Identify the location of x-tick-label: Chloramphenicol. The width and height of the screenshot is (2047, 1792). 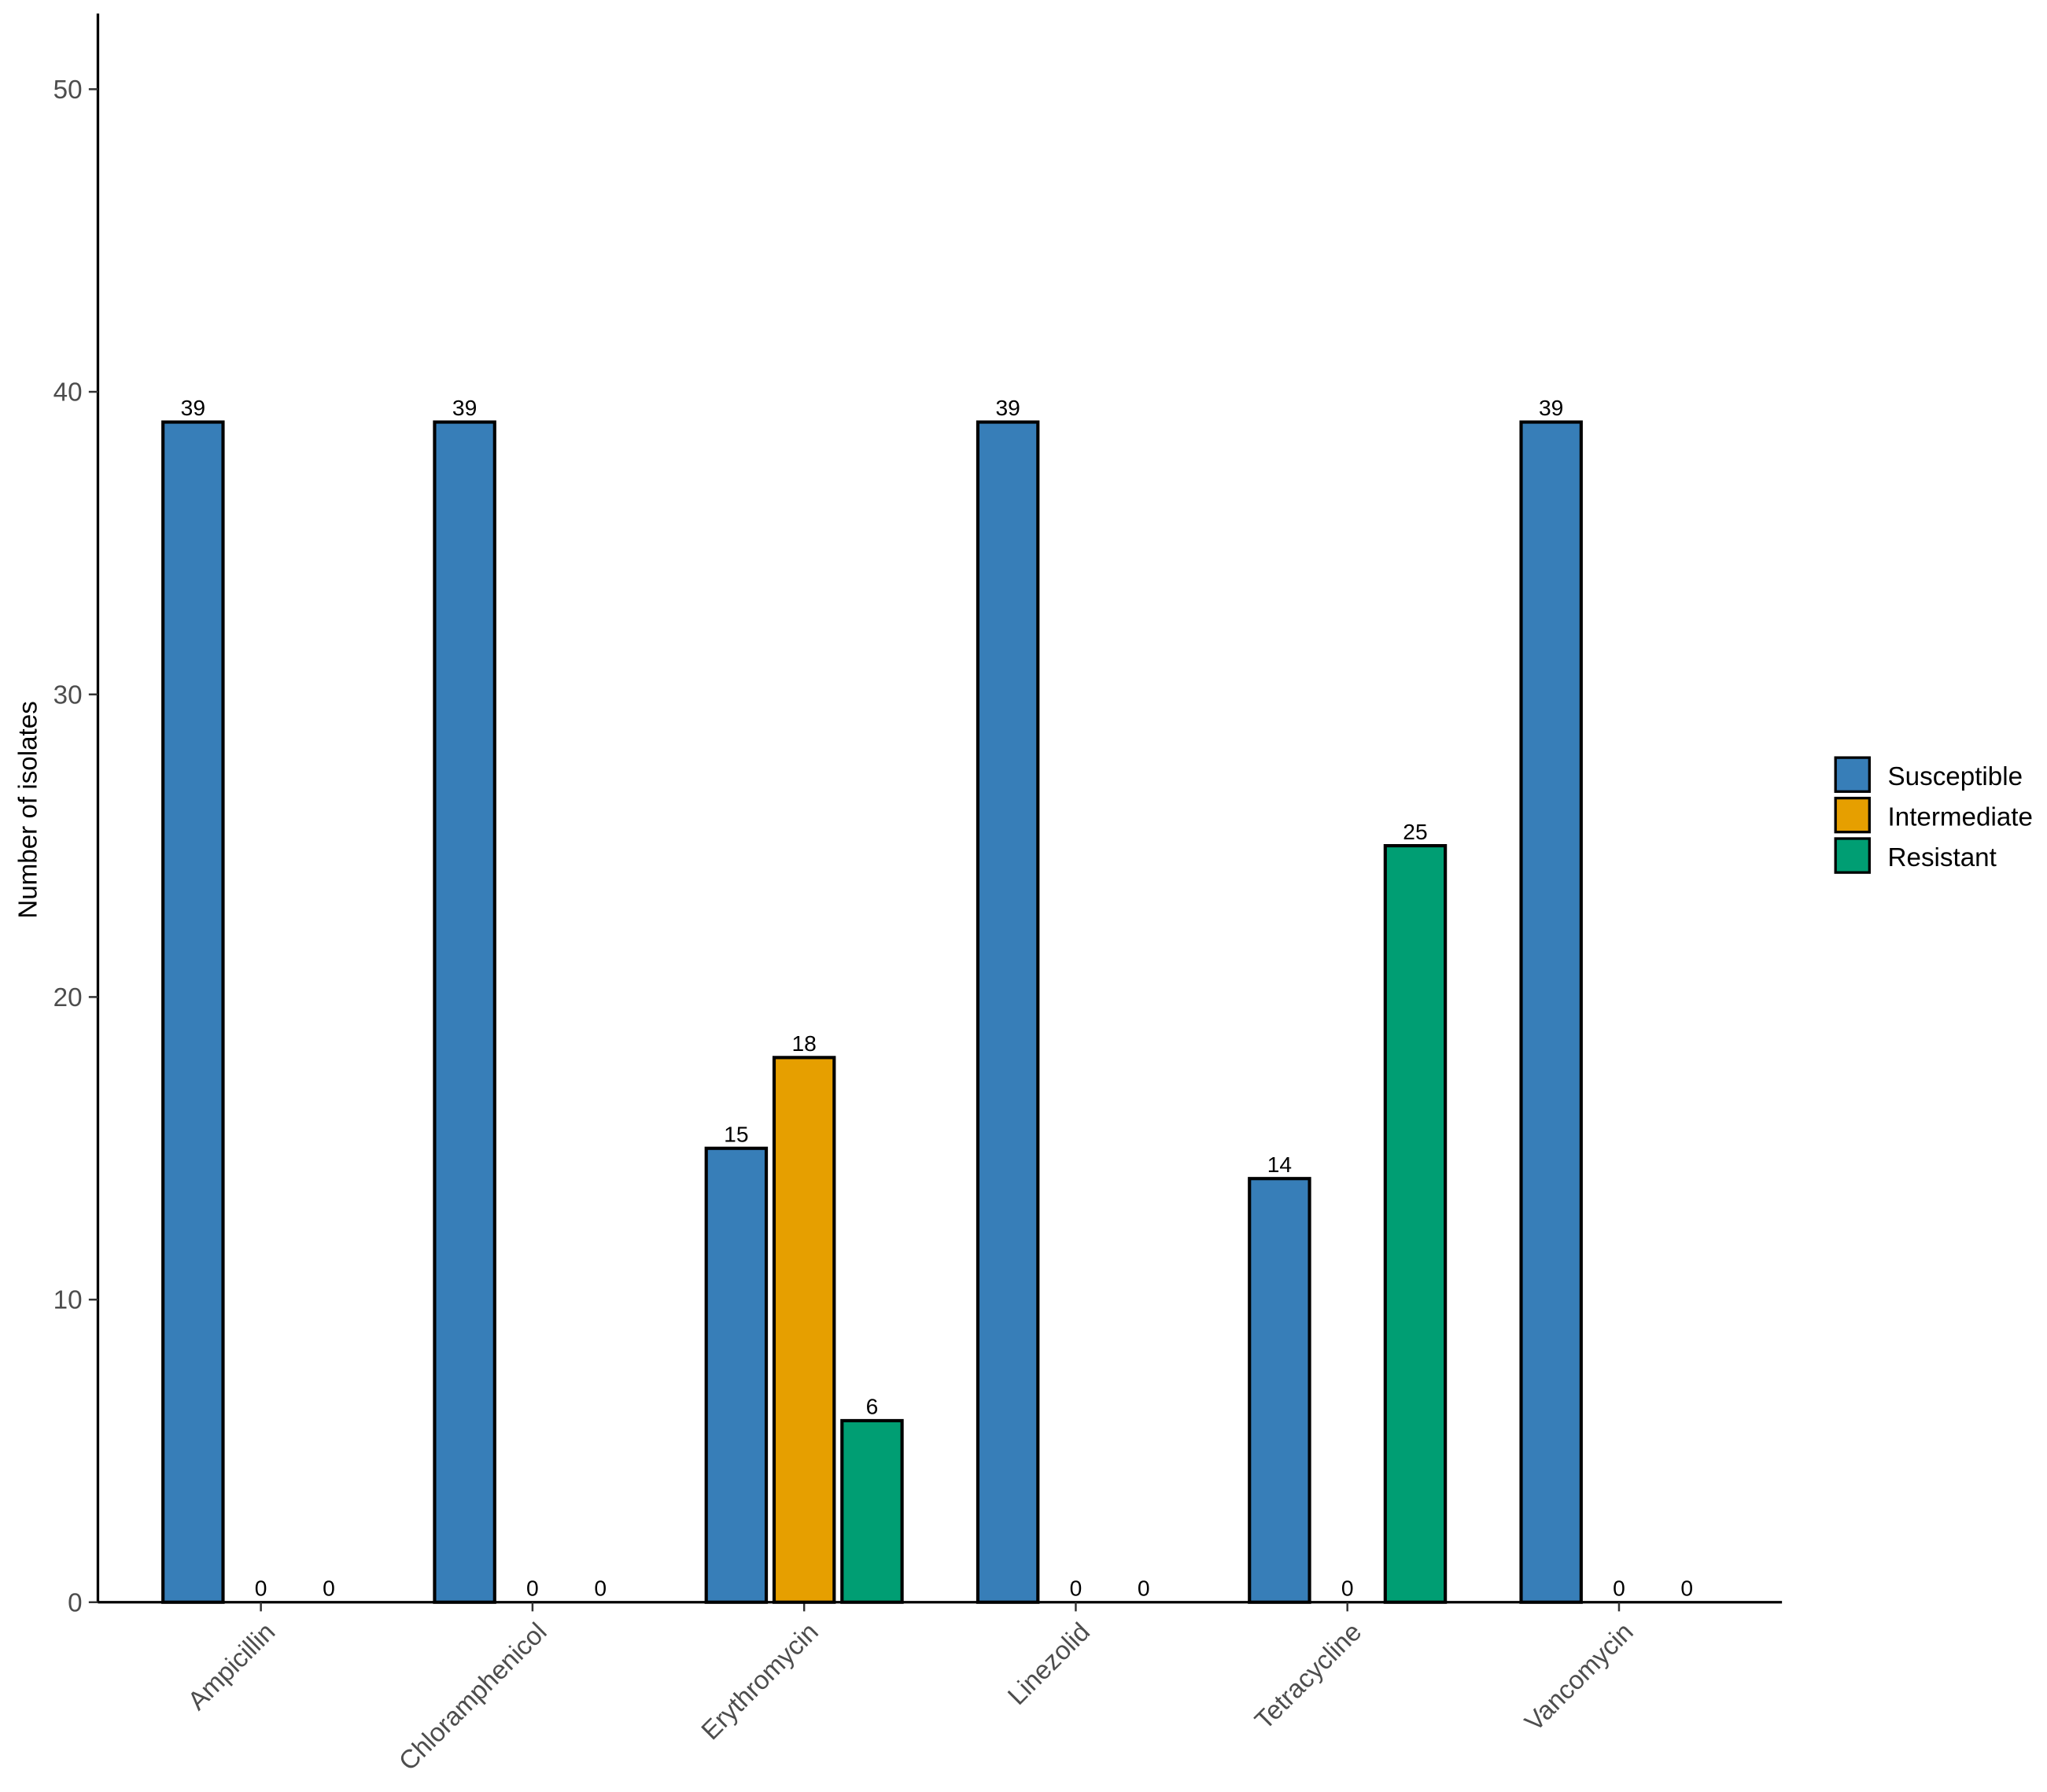
(472, 1697).